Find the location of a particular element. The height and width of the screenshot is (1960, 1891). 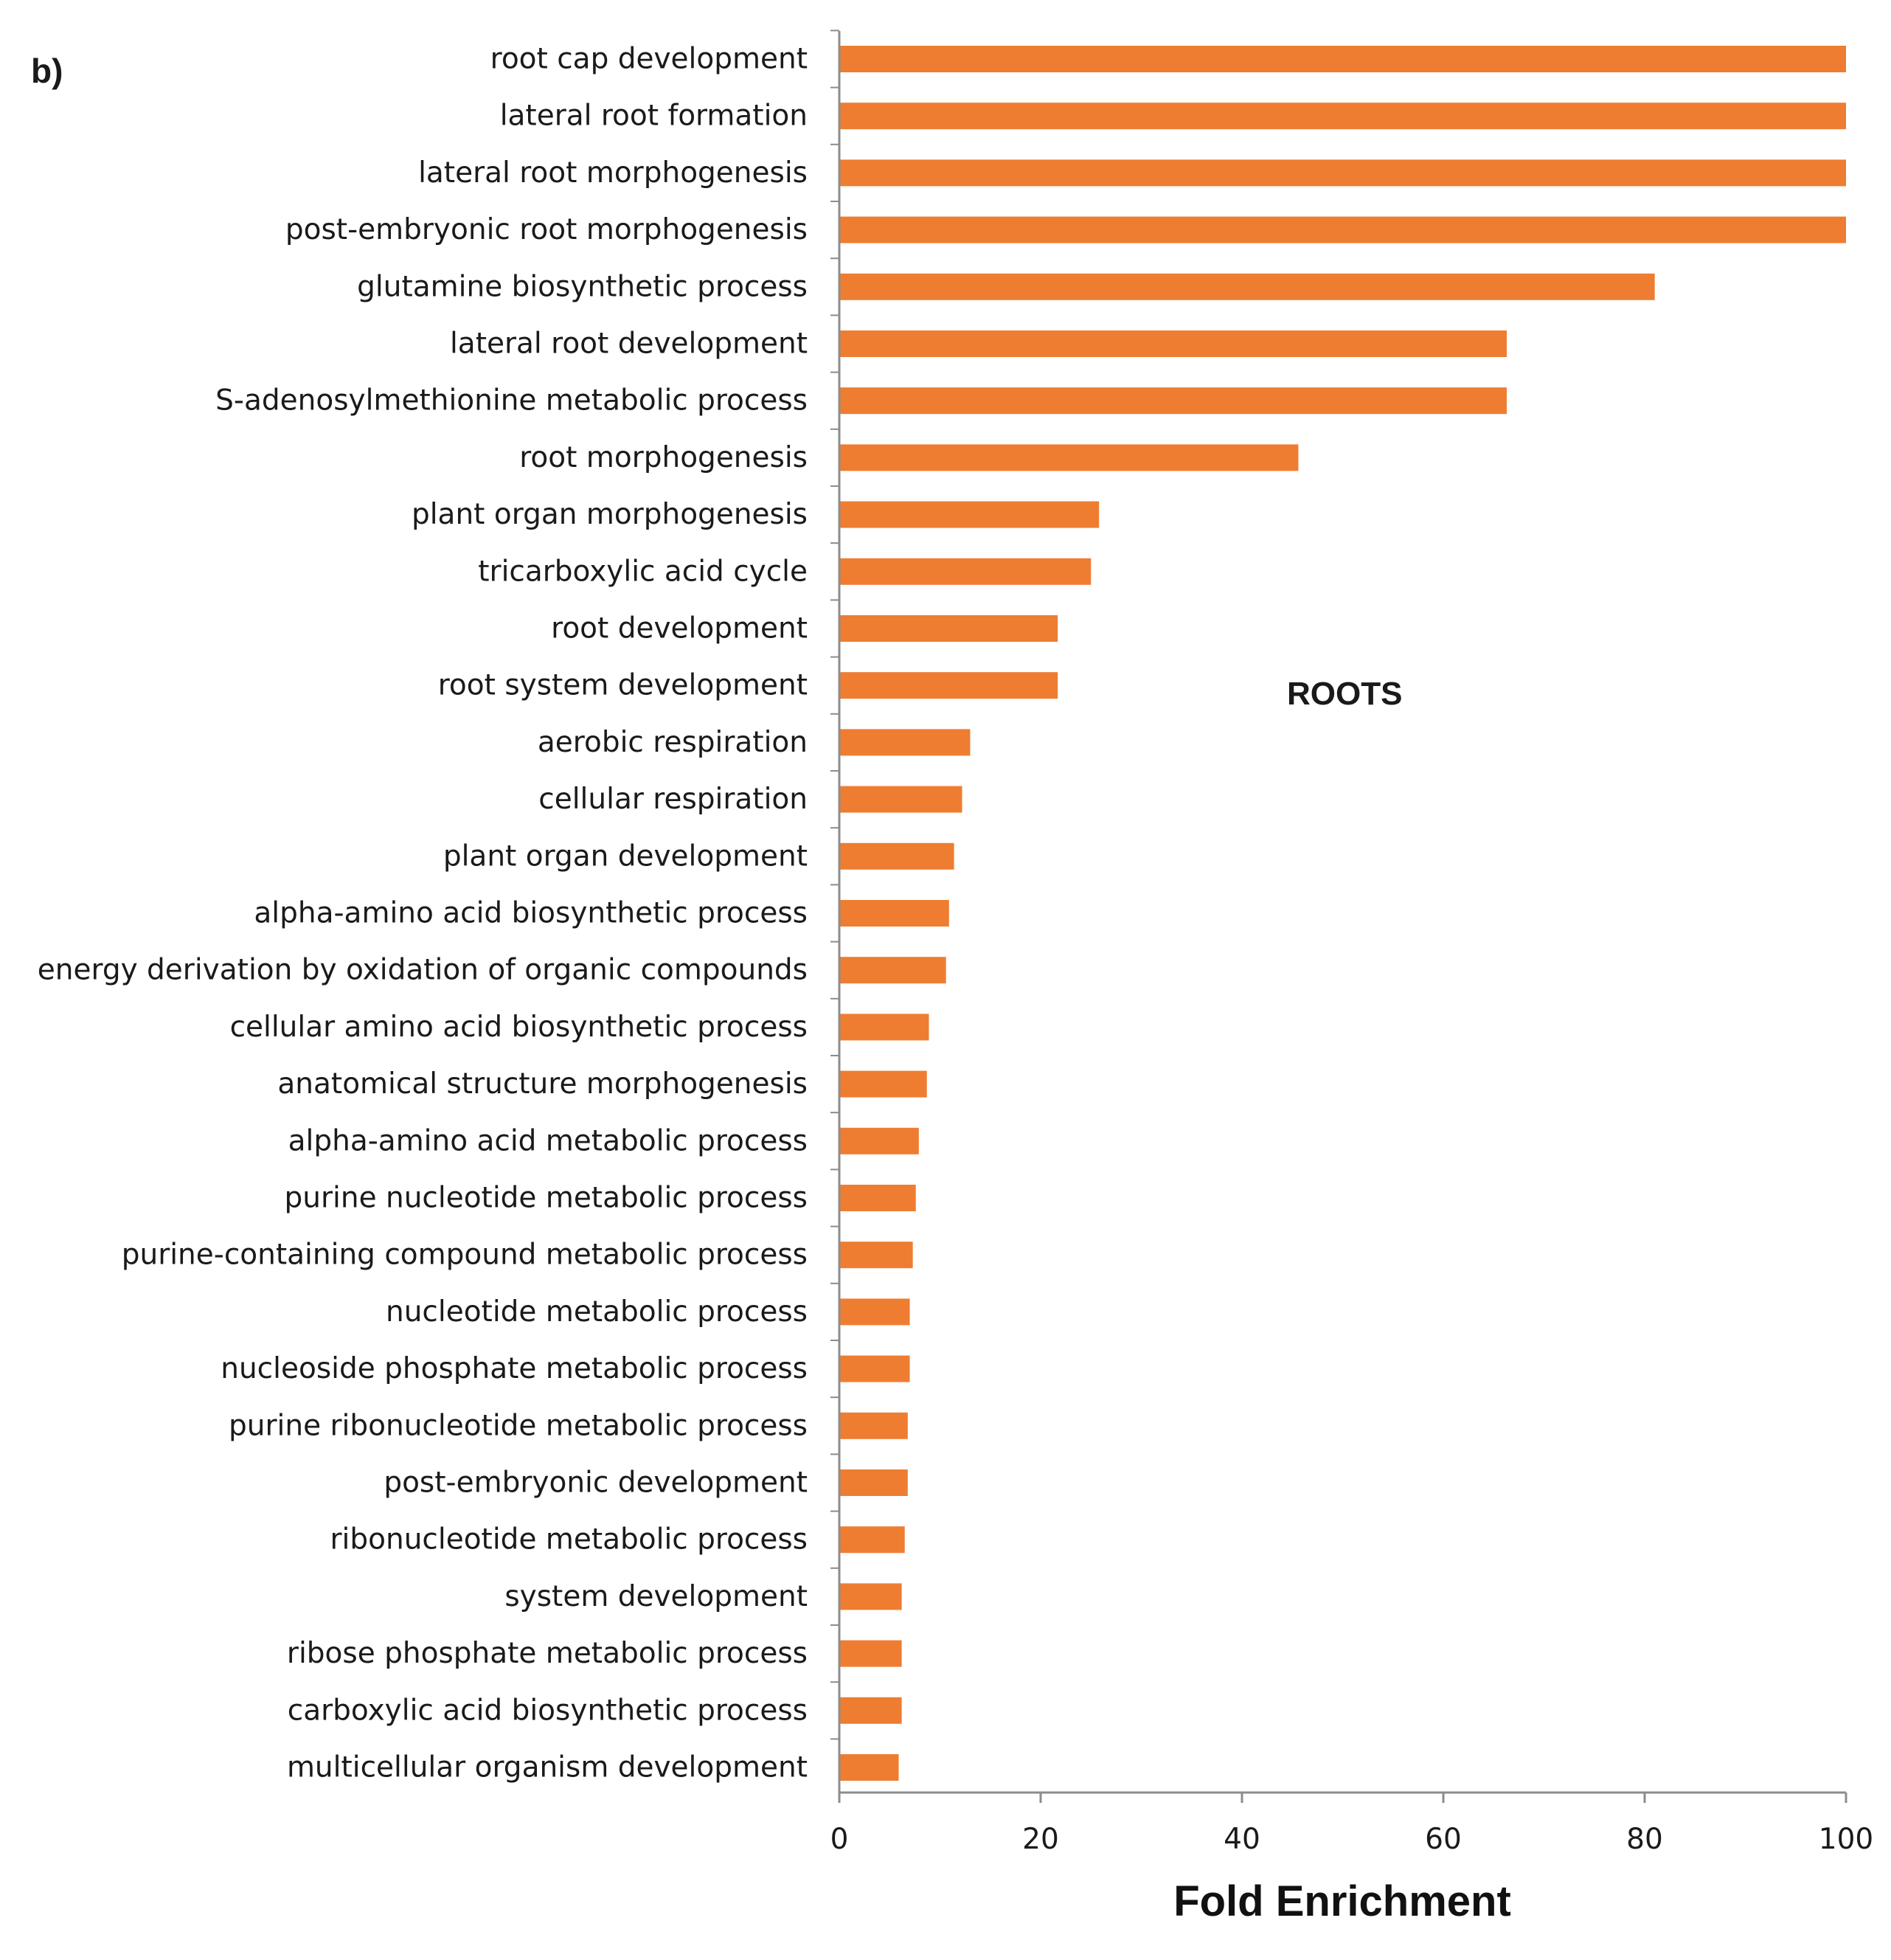

category-label: alpha-amino acid biosynthetic process is located at coordinates (531, 914).